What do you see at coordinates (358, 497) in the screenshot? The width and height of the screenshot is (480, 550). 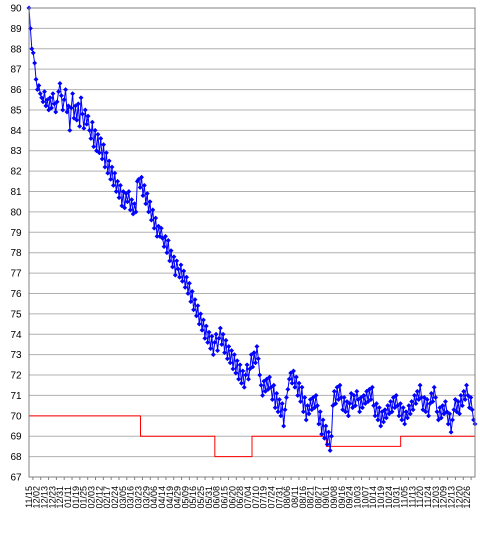 I see `x-tick-label: 10/03` at bounding box center [358, 497].